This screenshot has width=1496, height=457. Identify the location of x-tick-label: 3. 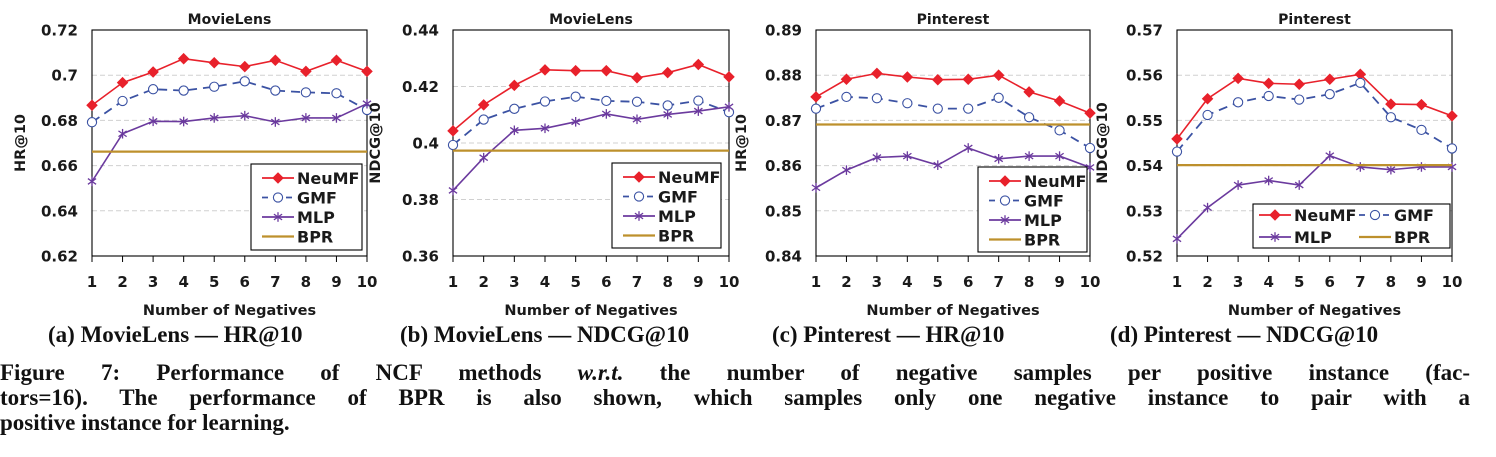
(877, 282).